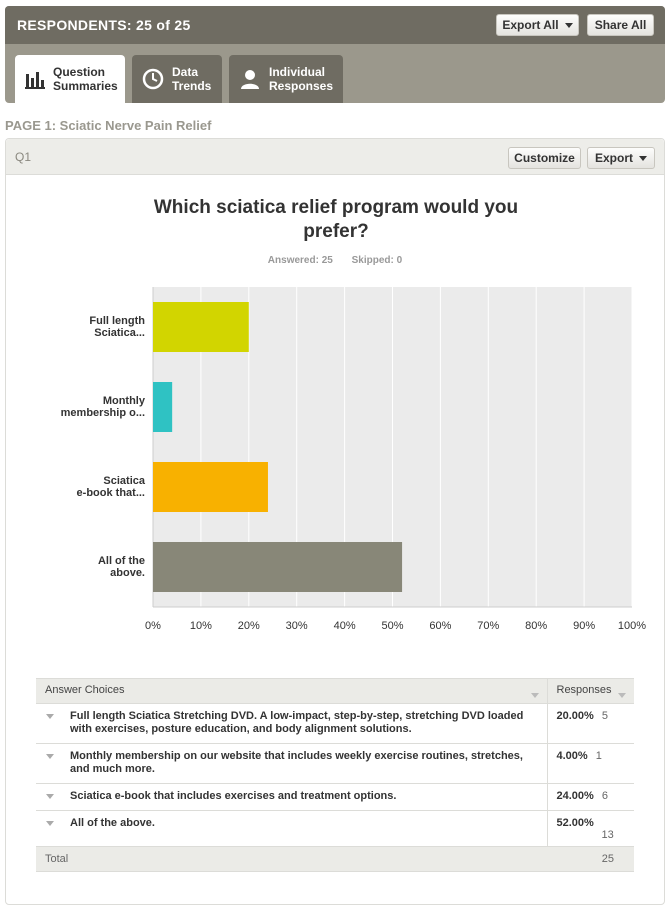  What do you see at coordinates (575, 796) in the screenshot?
I see `response-percent: 24.00%` at bounding box center [575, 796].